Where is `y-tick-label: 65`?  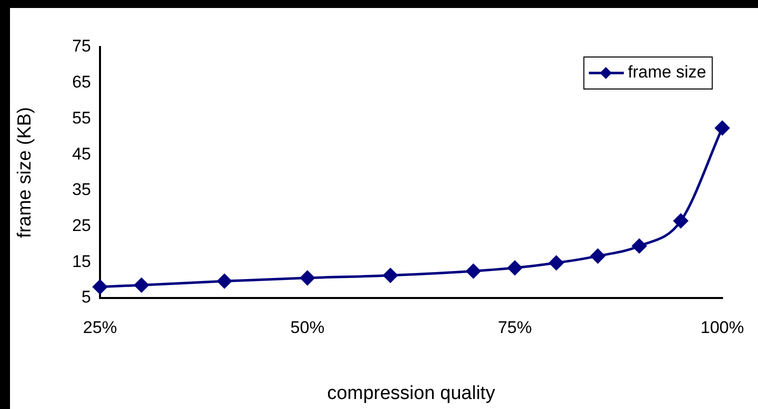 y-tick-label: 65 is located at coordinates (81, 82).